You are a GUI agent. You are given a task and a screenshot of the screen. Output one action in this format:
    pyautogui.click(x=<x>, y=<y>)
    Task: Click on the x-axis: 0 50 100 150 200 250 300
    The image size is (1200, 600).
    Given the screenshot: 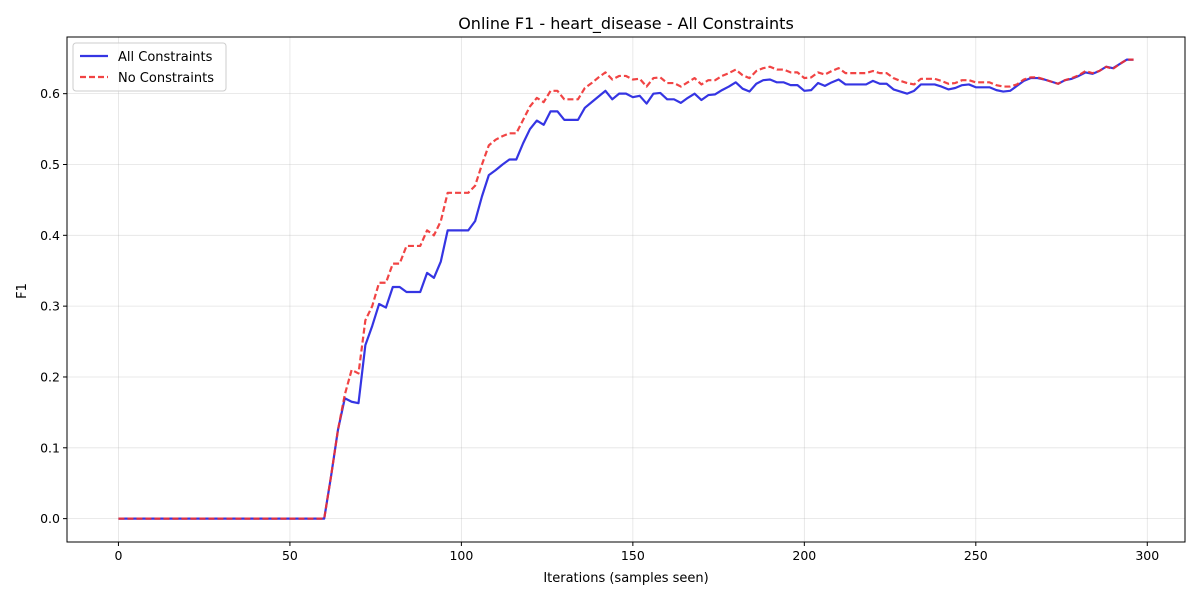 What is the action you would take?
    pyautogui.click(x=636, y=552)
    